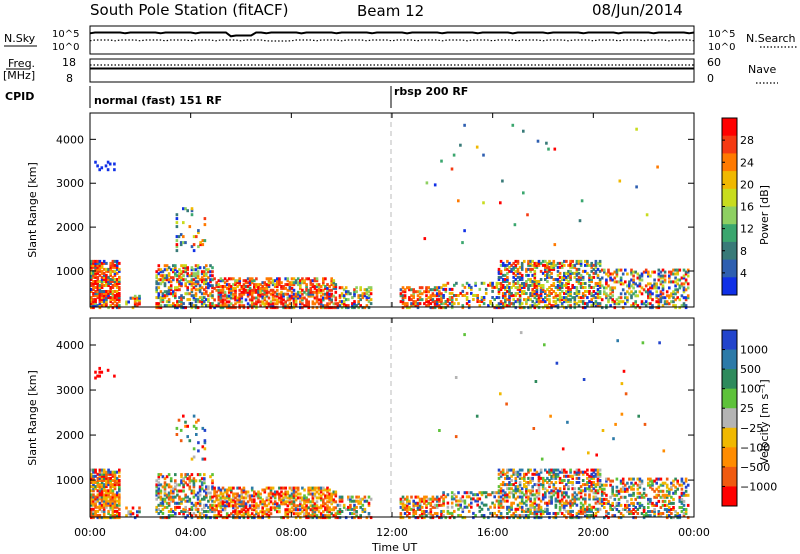  What do you see at coordinates (729, 268) in the screenshot?
I see `colorbar-swatch` at bounding box center [729, 268].